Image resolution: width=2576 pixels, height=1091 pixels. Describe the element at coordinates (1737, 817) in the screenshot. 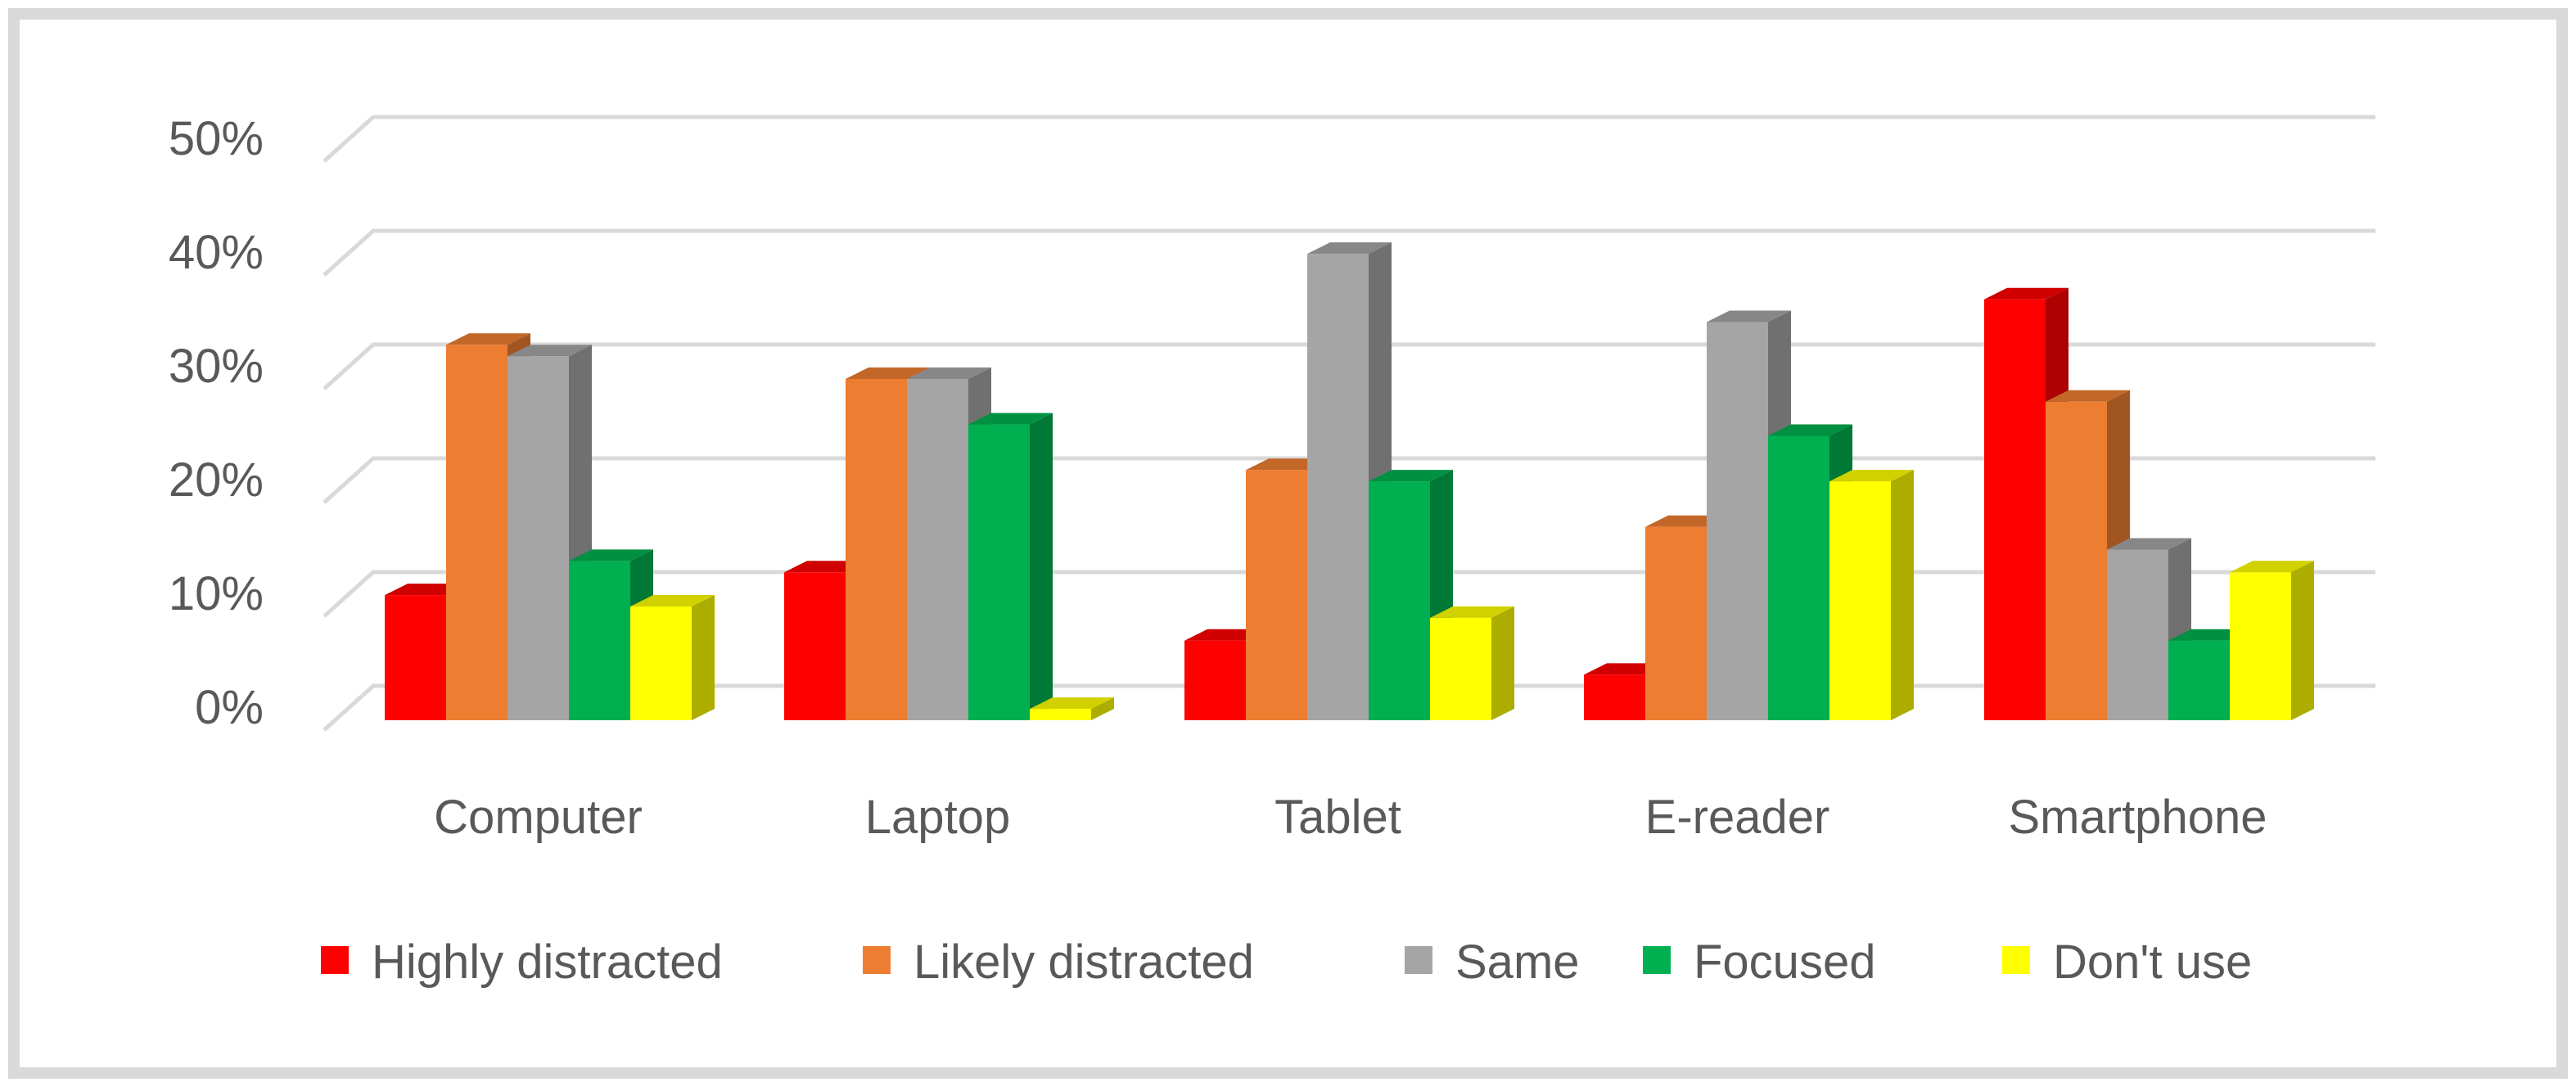

I see `x-tick-label: E-reader` at that location.